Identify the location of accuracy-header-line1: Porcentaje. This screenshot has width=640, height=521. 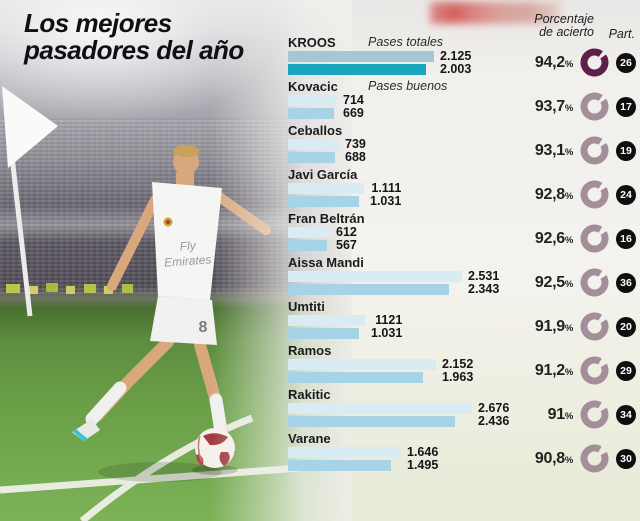
(564, 19).